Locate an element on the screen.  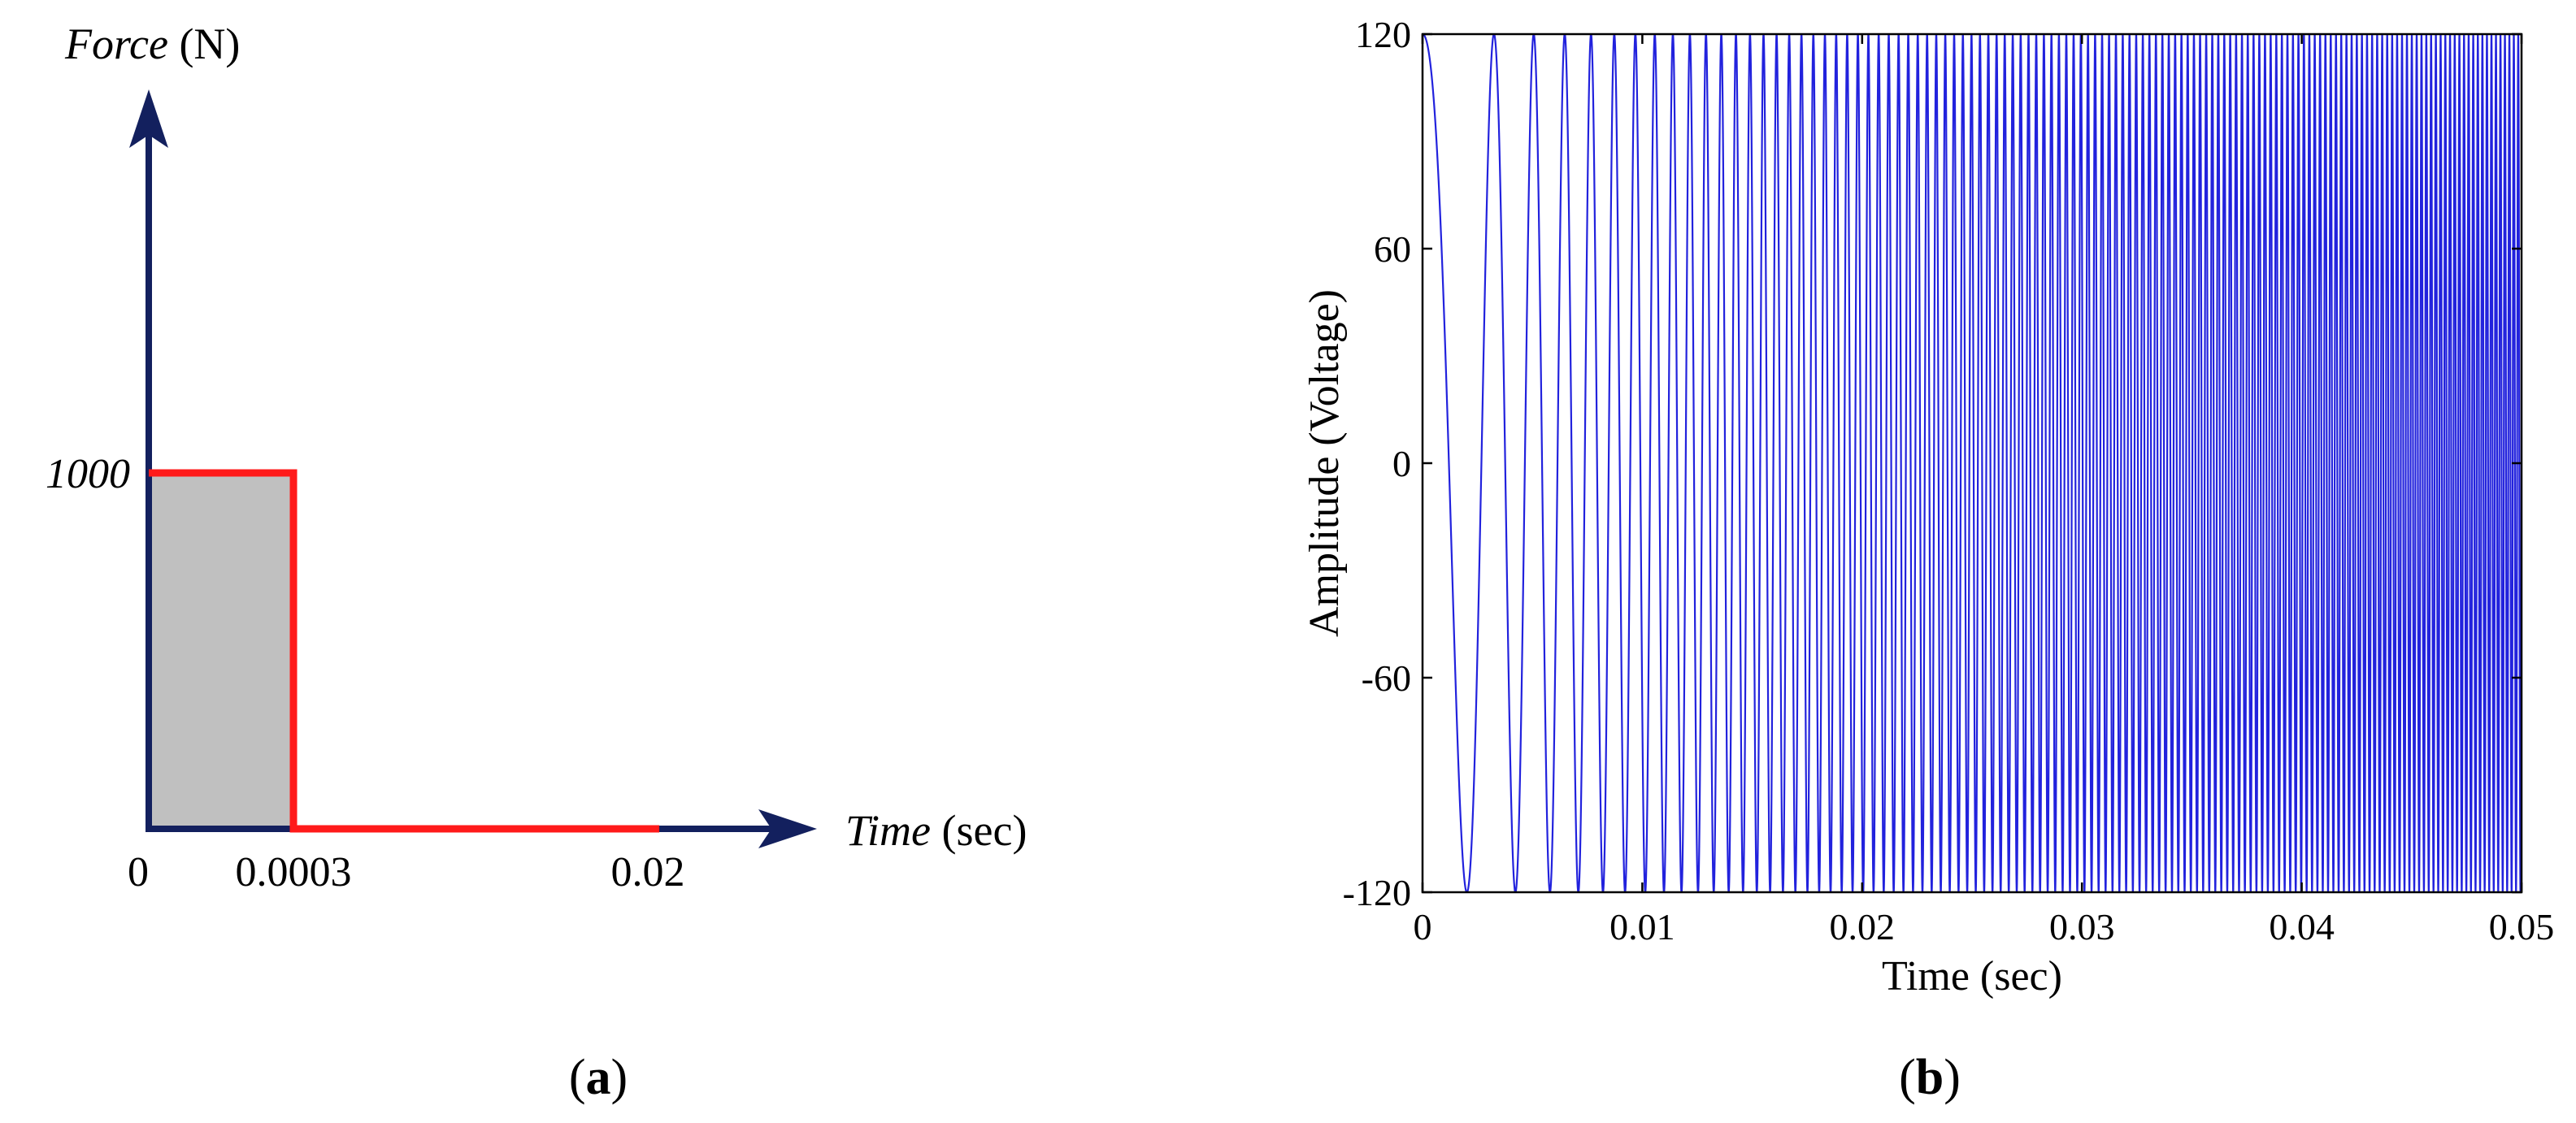
a-y-axis-title: Force (N) is located at coordinates (152, 44).